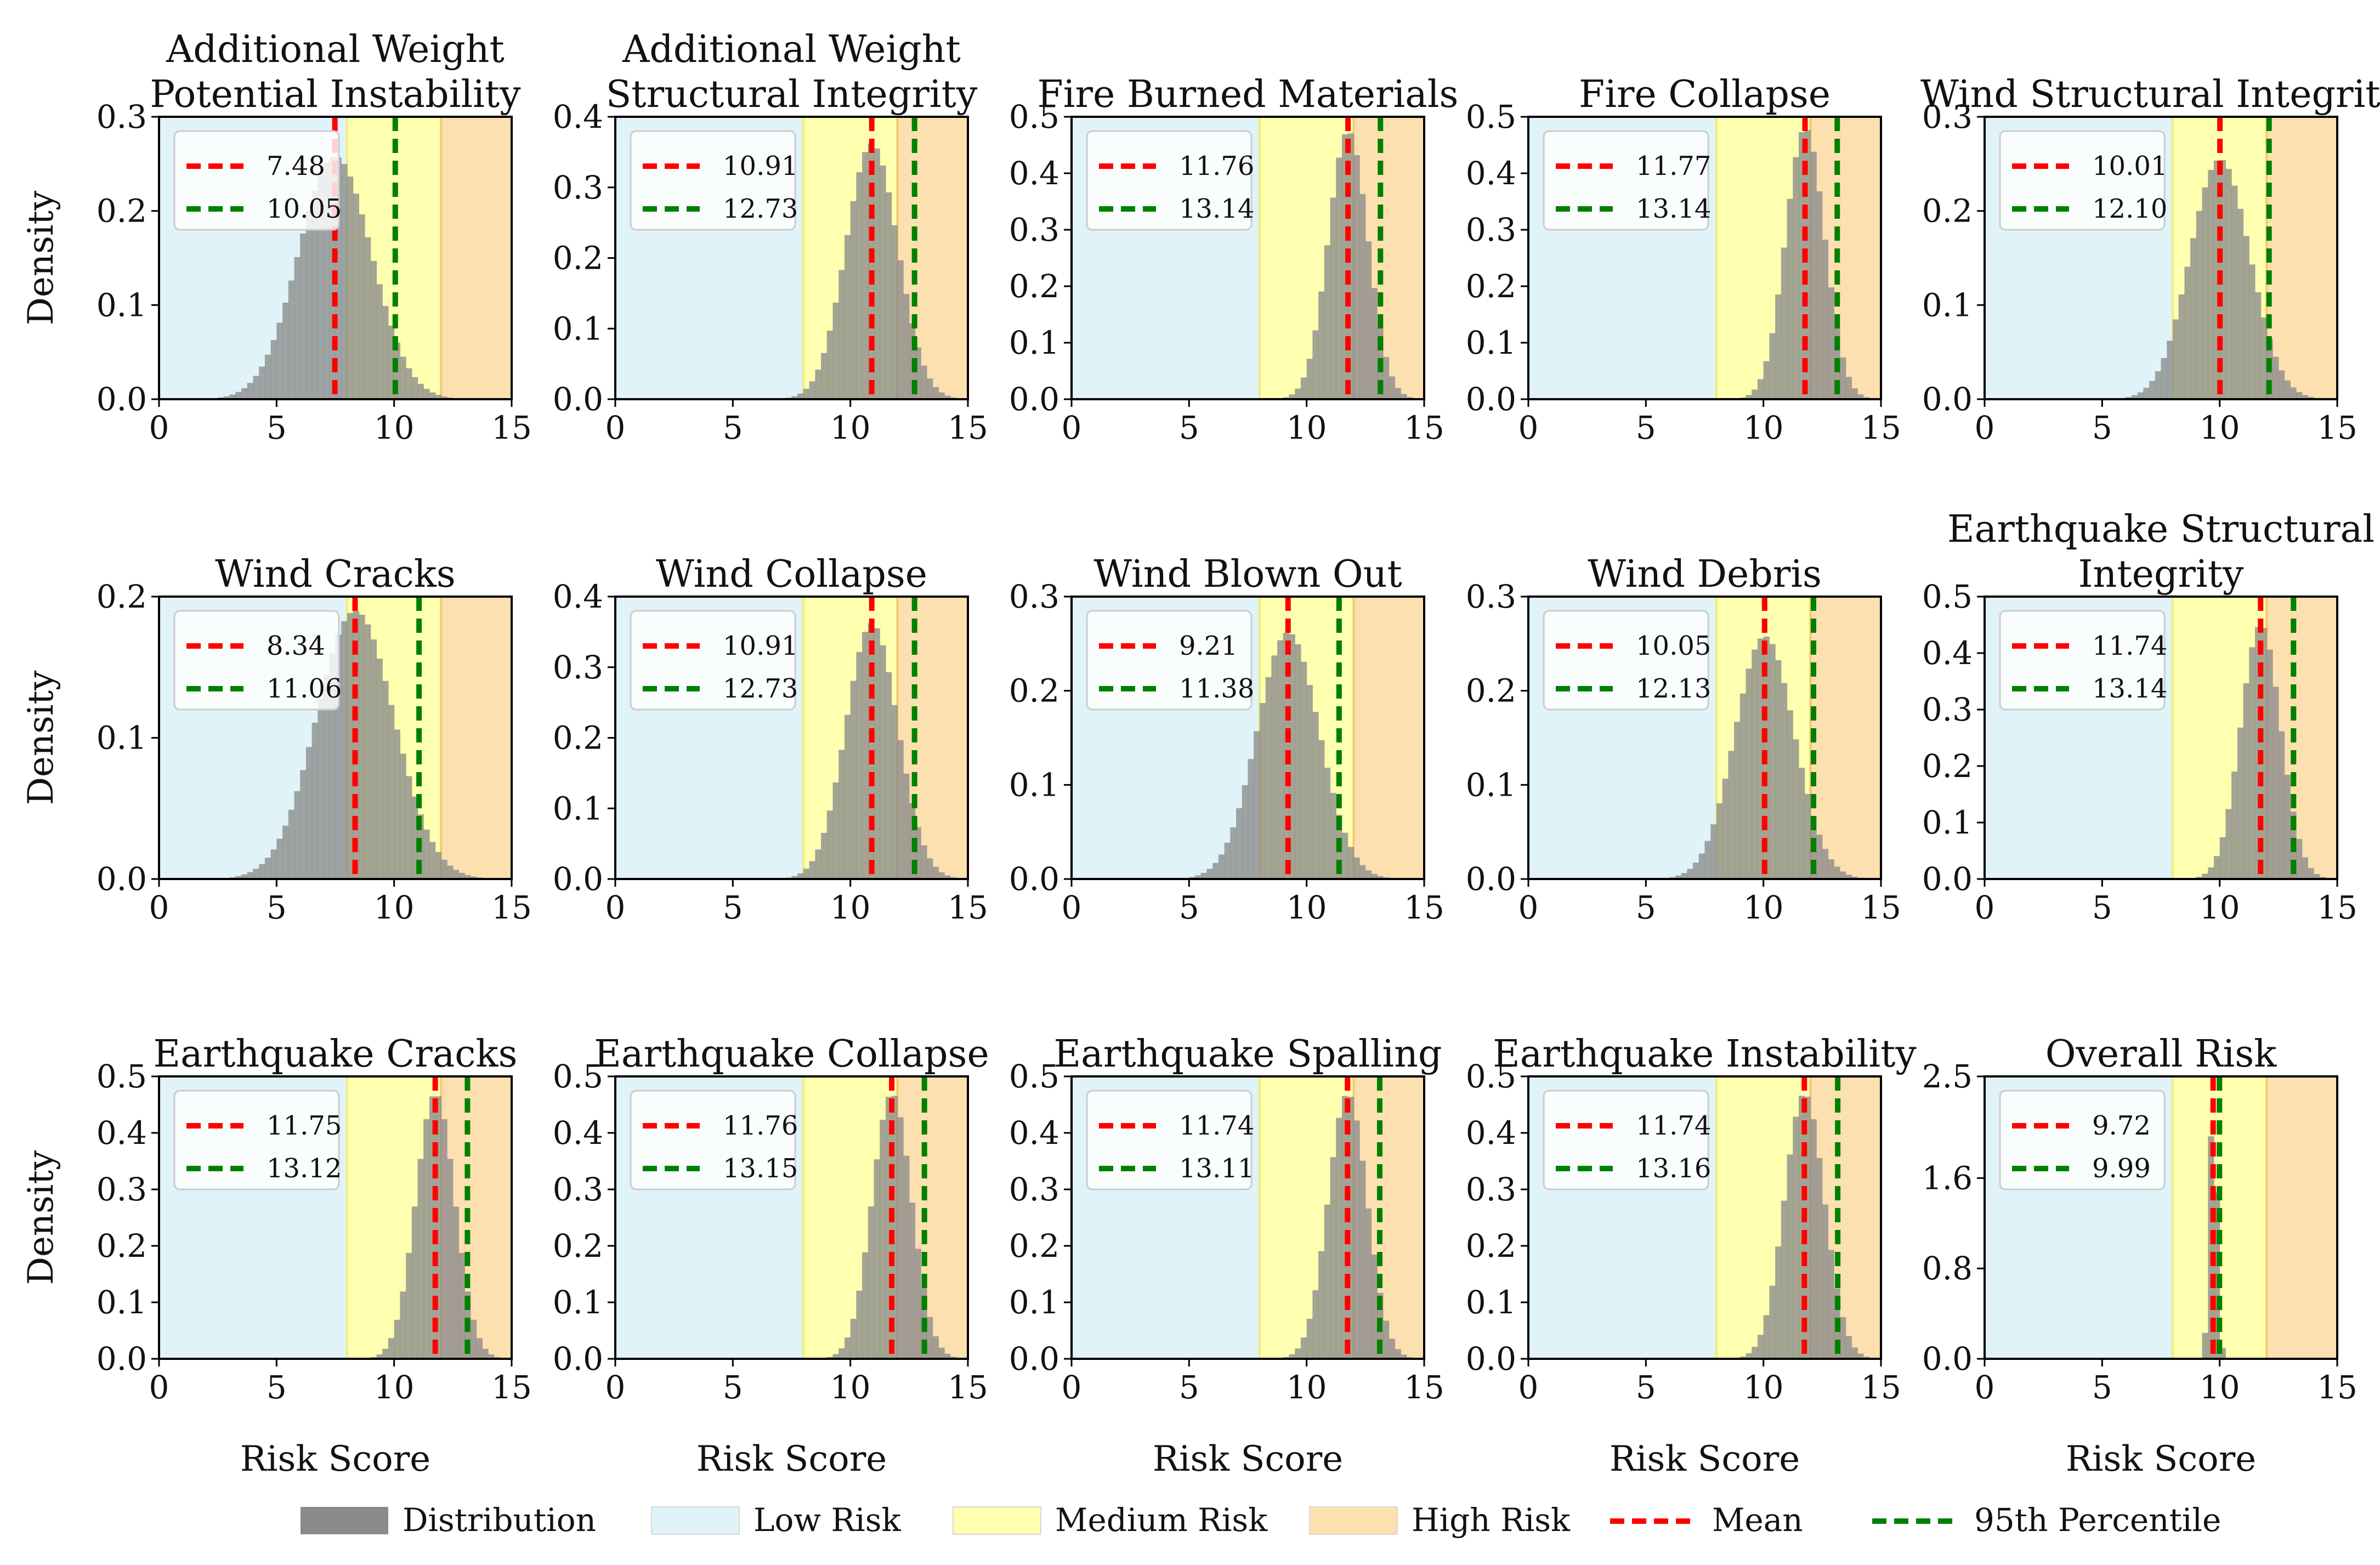 This screenshot has width=2380, height=1565. I want to click on y-tick-label: 2.5, so click(1947, 1077).